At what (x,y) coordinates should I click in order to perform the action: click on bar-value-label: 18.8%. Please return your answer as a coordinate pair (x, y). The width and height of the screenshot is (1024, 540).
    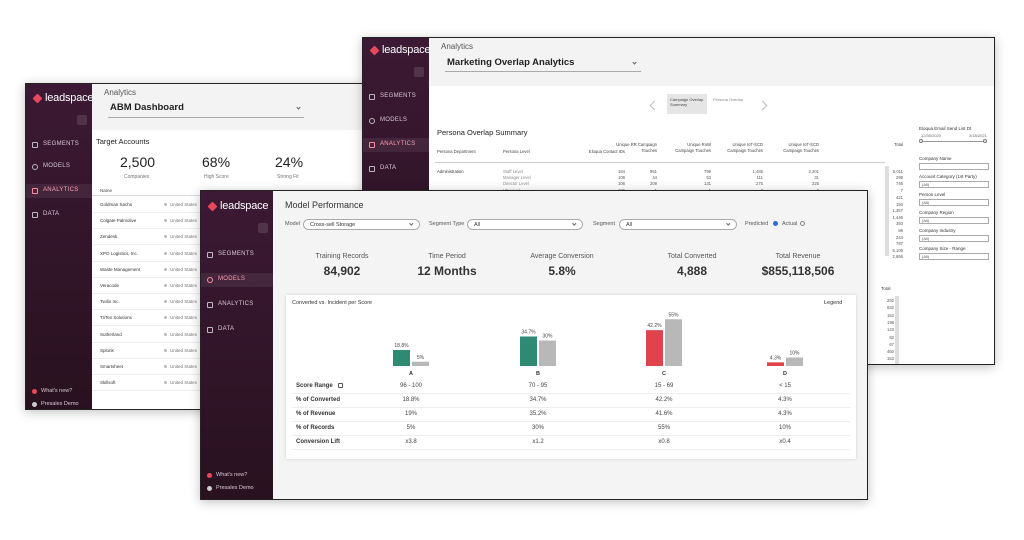
    Looking at the image, I should click on (401, 346).